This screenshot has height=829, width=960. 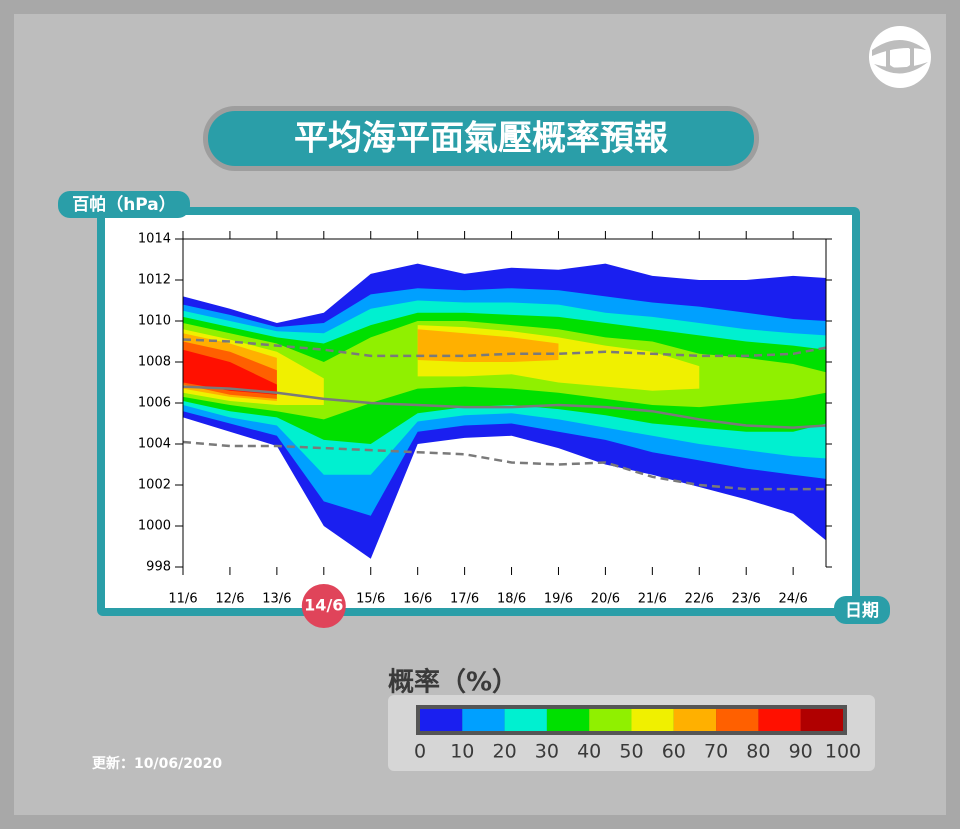 What do you see at coordinates (801, 752) in the screenshot?
I see `colorbar-tick-label: 90` at bounding box center [801, 752].